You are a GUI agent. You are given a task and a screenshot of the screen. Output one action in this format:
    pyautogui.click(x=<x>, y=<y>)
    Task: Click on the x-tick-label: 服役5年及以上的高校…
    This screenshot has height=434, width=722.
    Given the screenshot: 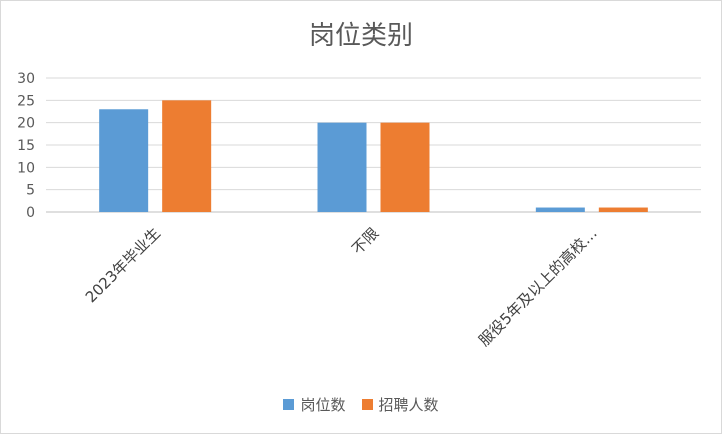 What is the action you would take?
    pyautogui.click(x=538, y=287)
    